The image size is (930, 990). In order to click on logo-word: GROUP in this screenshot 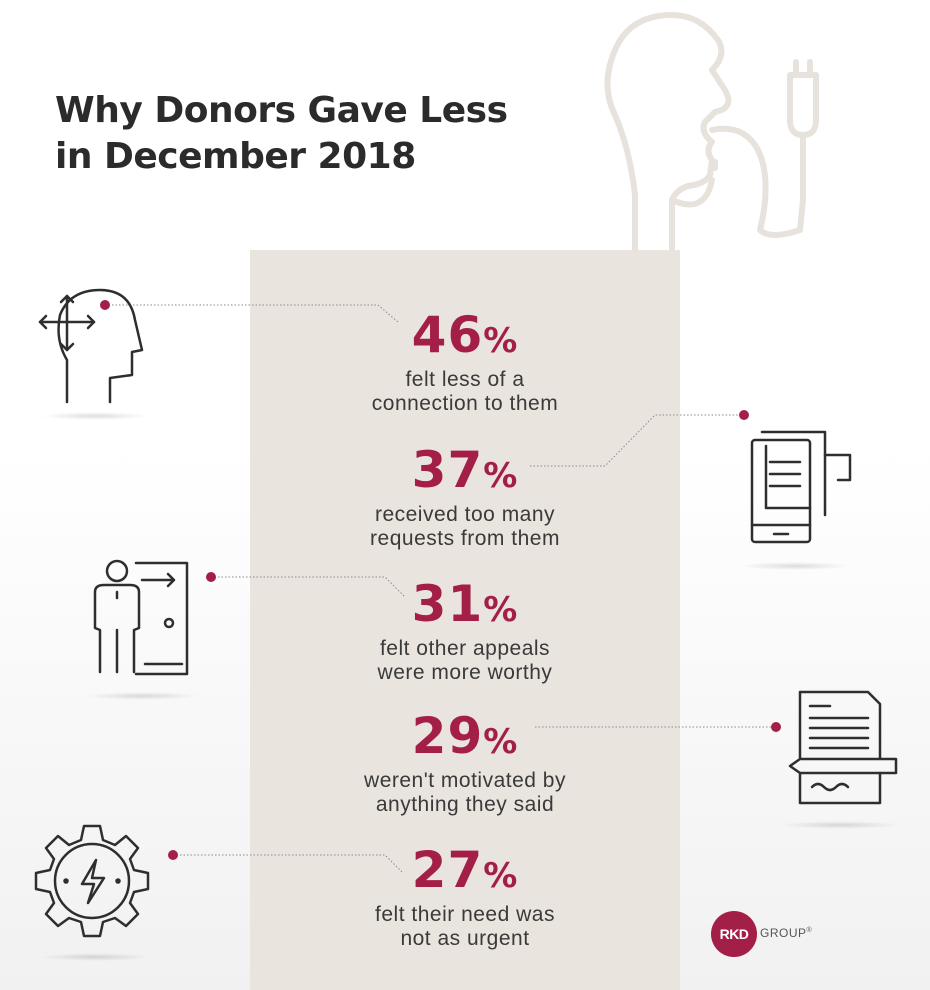, I will do `click(783, 933)`.